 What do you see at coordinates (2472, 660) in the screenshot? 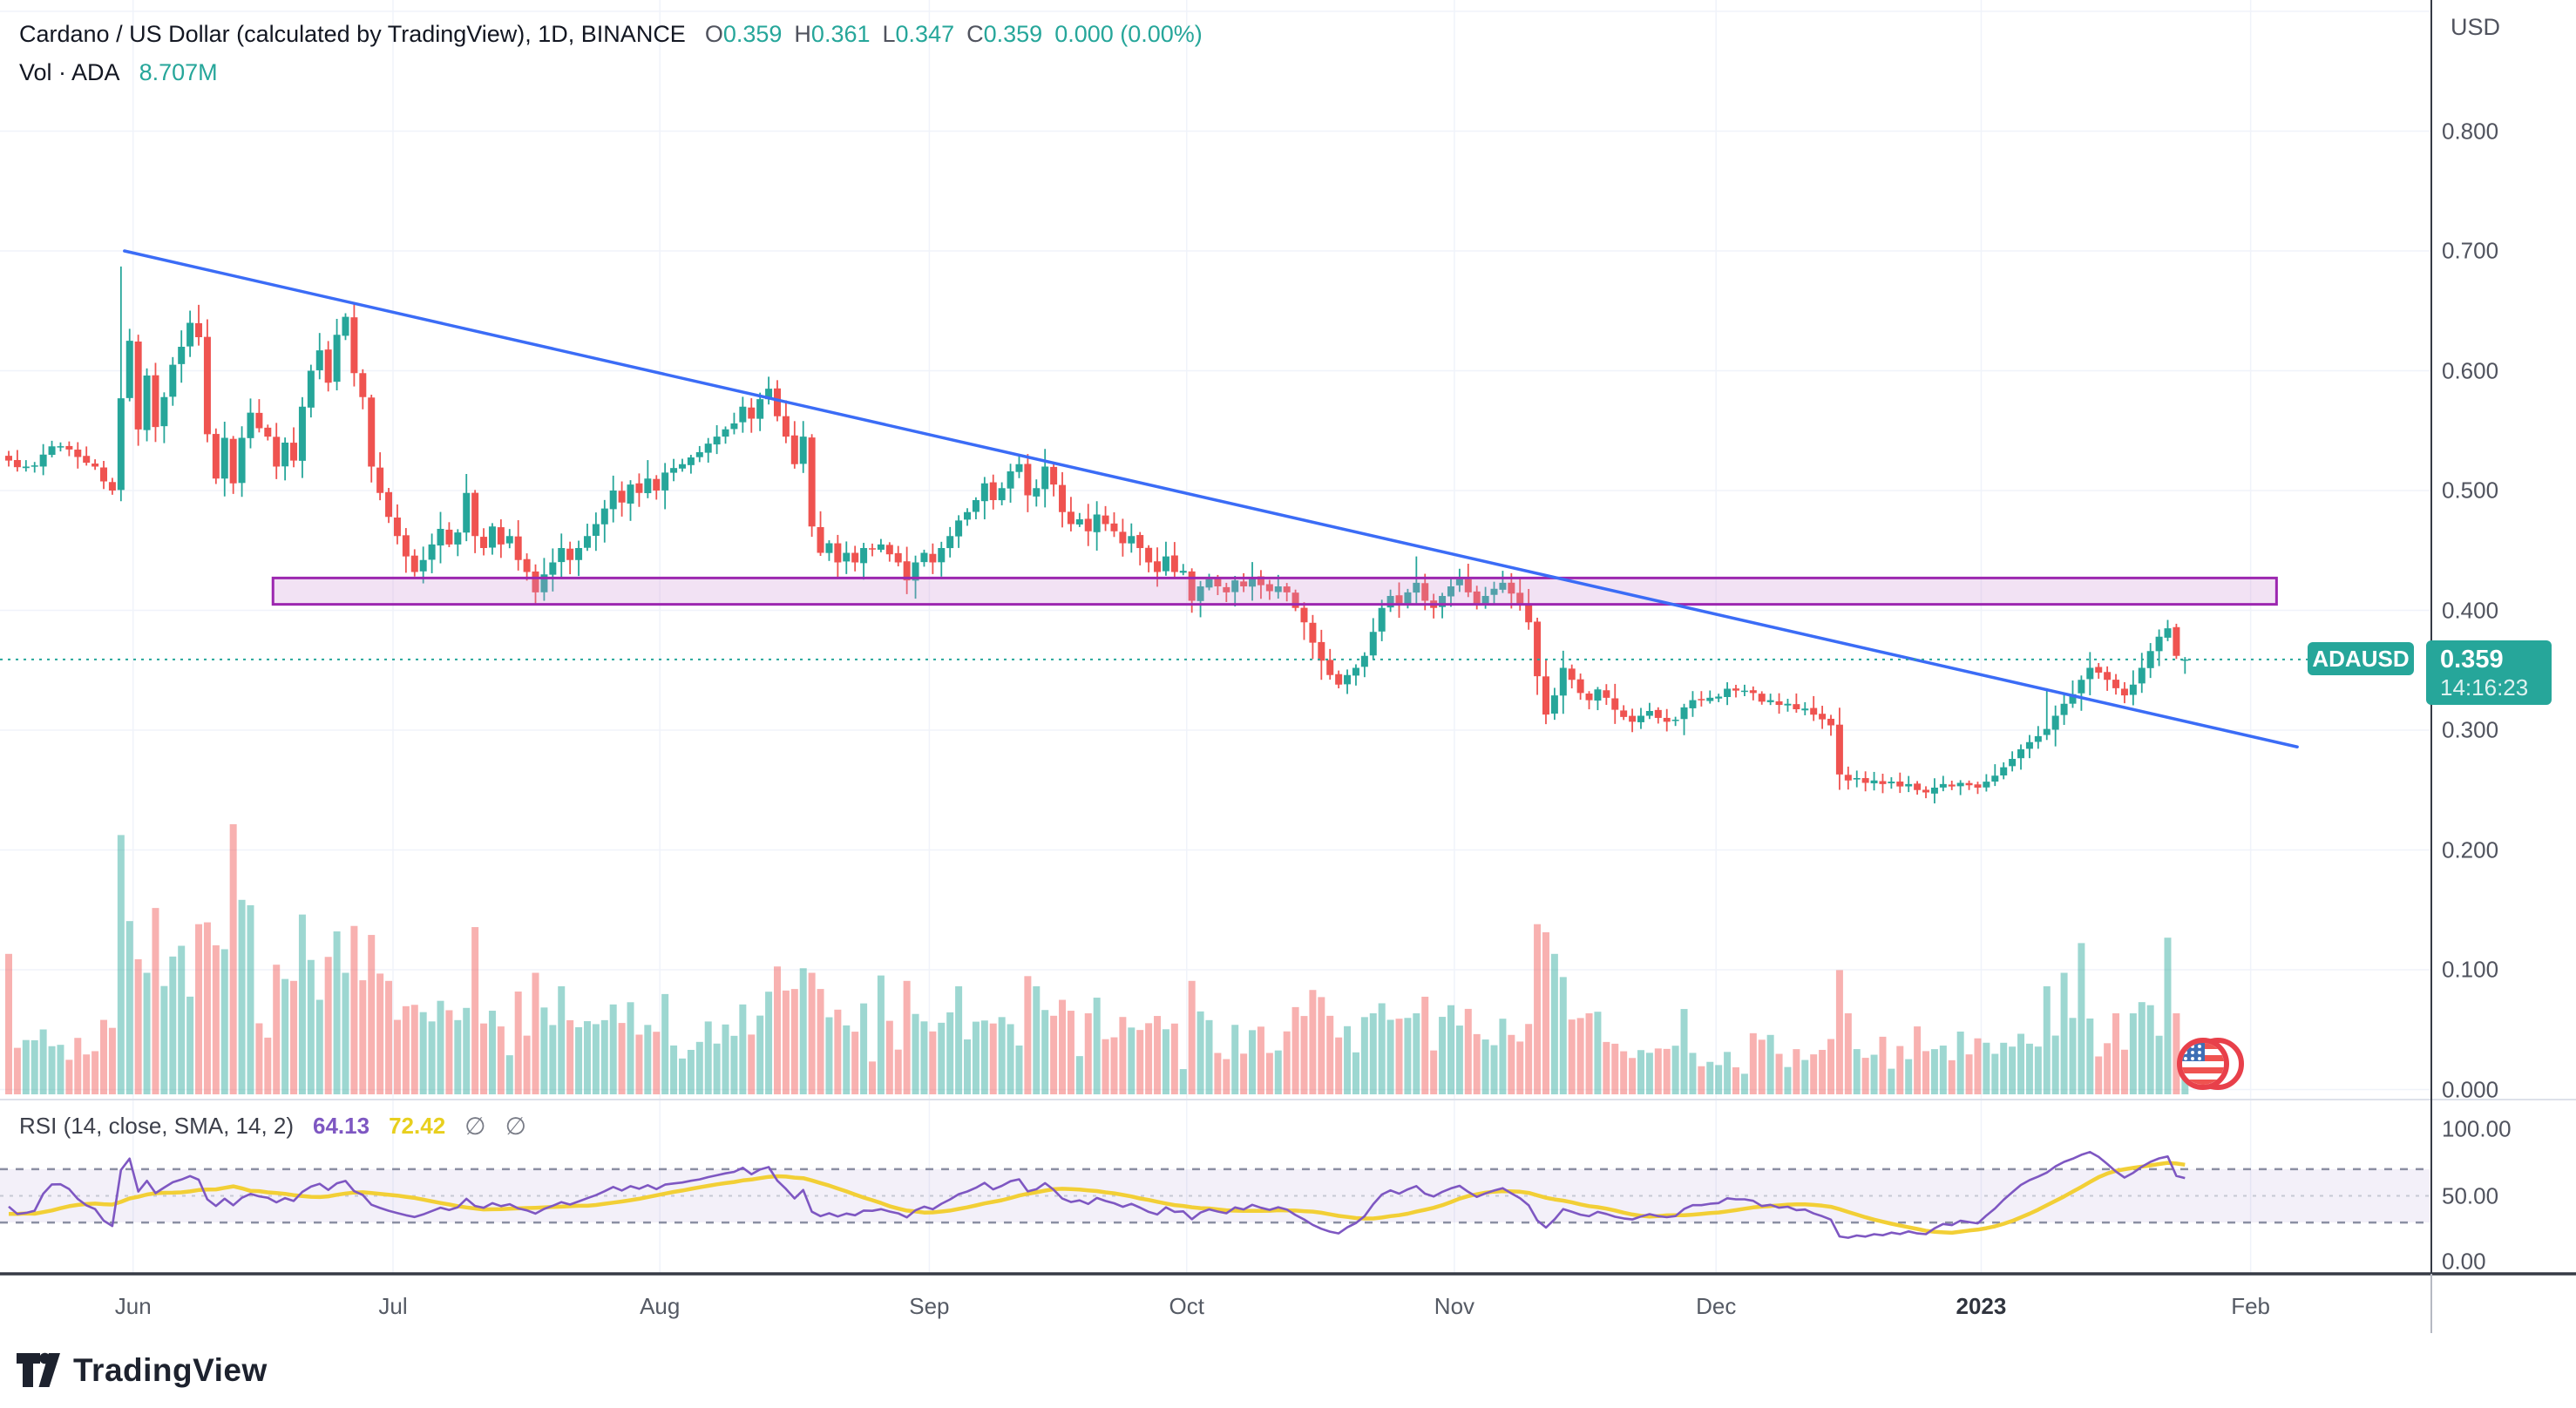
I see `last-price-value: 0.359` at bounding box center [2472, 660].